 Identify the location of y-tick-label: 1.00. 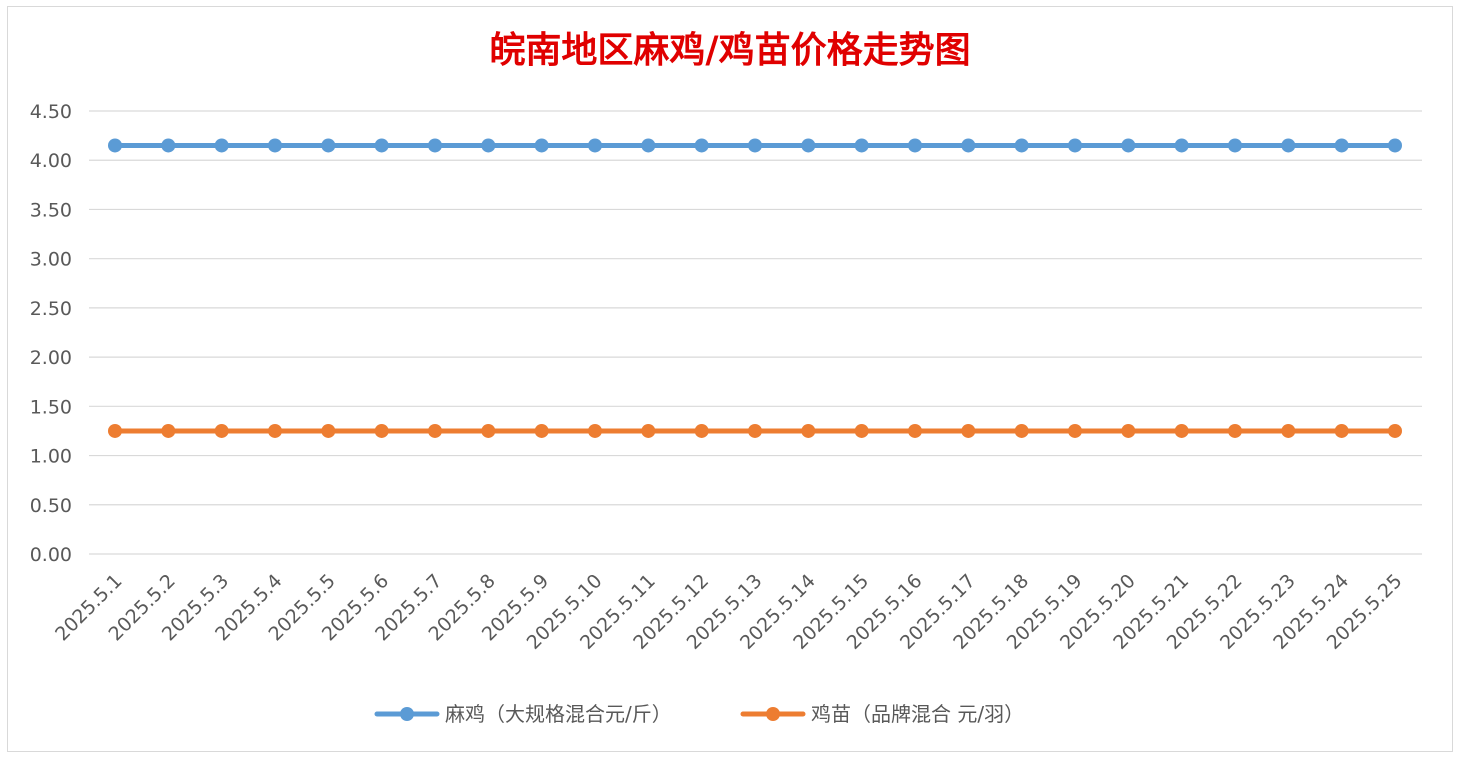
(51, 457).